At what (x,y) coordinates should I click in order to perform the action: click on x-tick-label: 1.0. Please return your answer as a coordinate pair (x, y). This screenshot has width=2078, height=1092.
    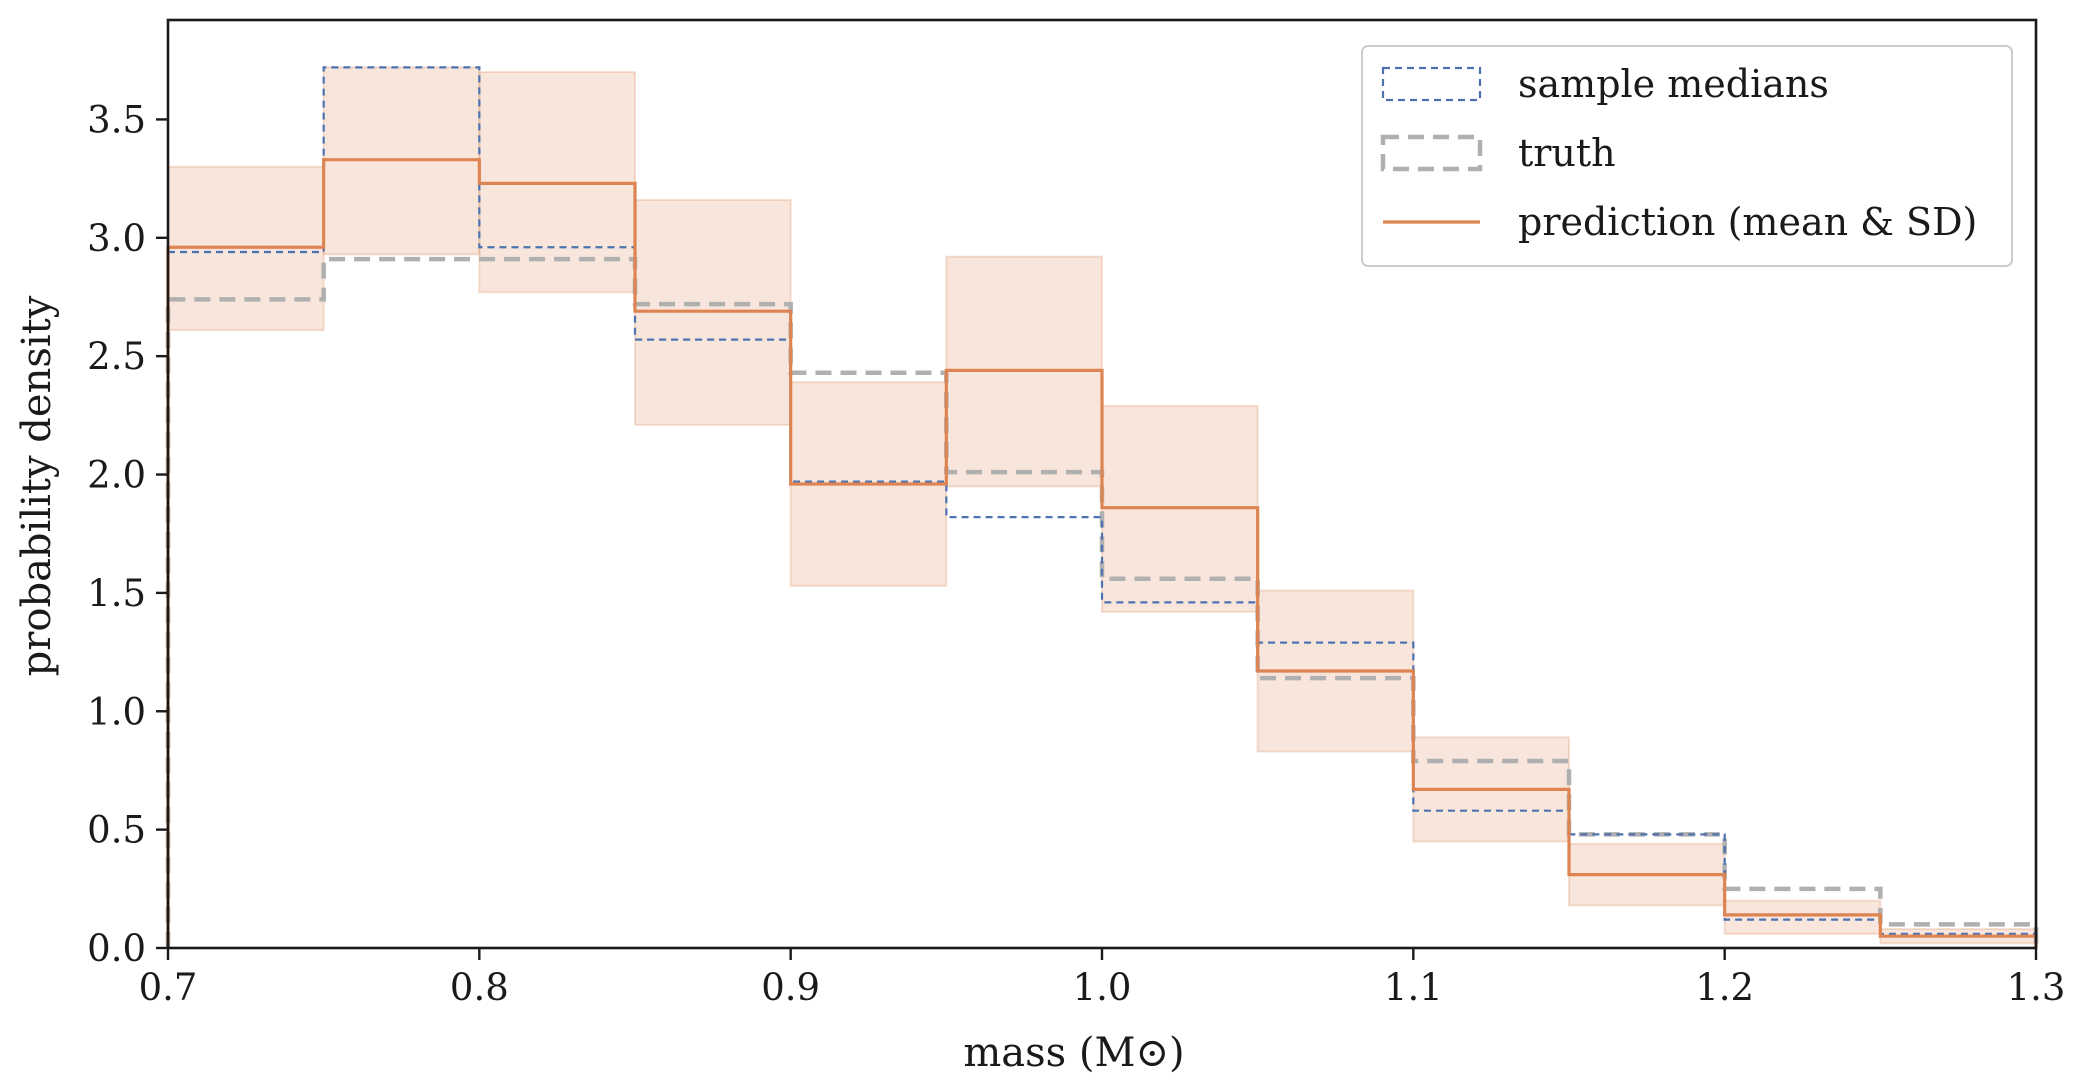
    Looking at the image, I should click on (1102, 987).